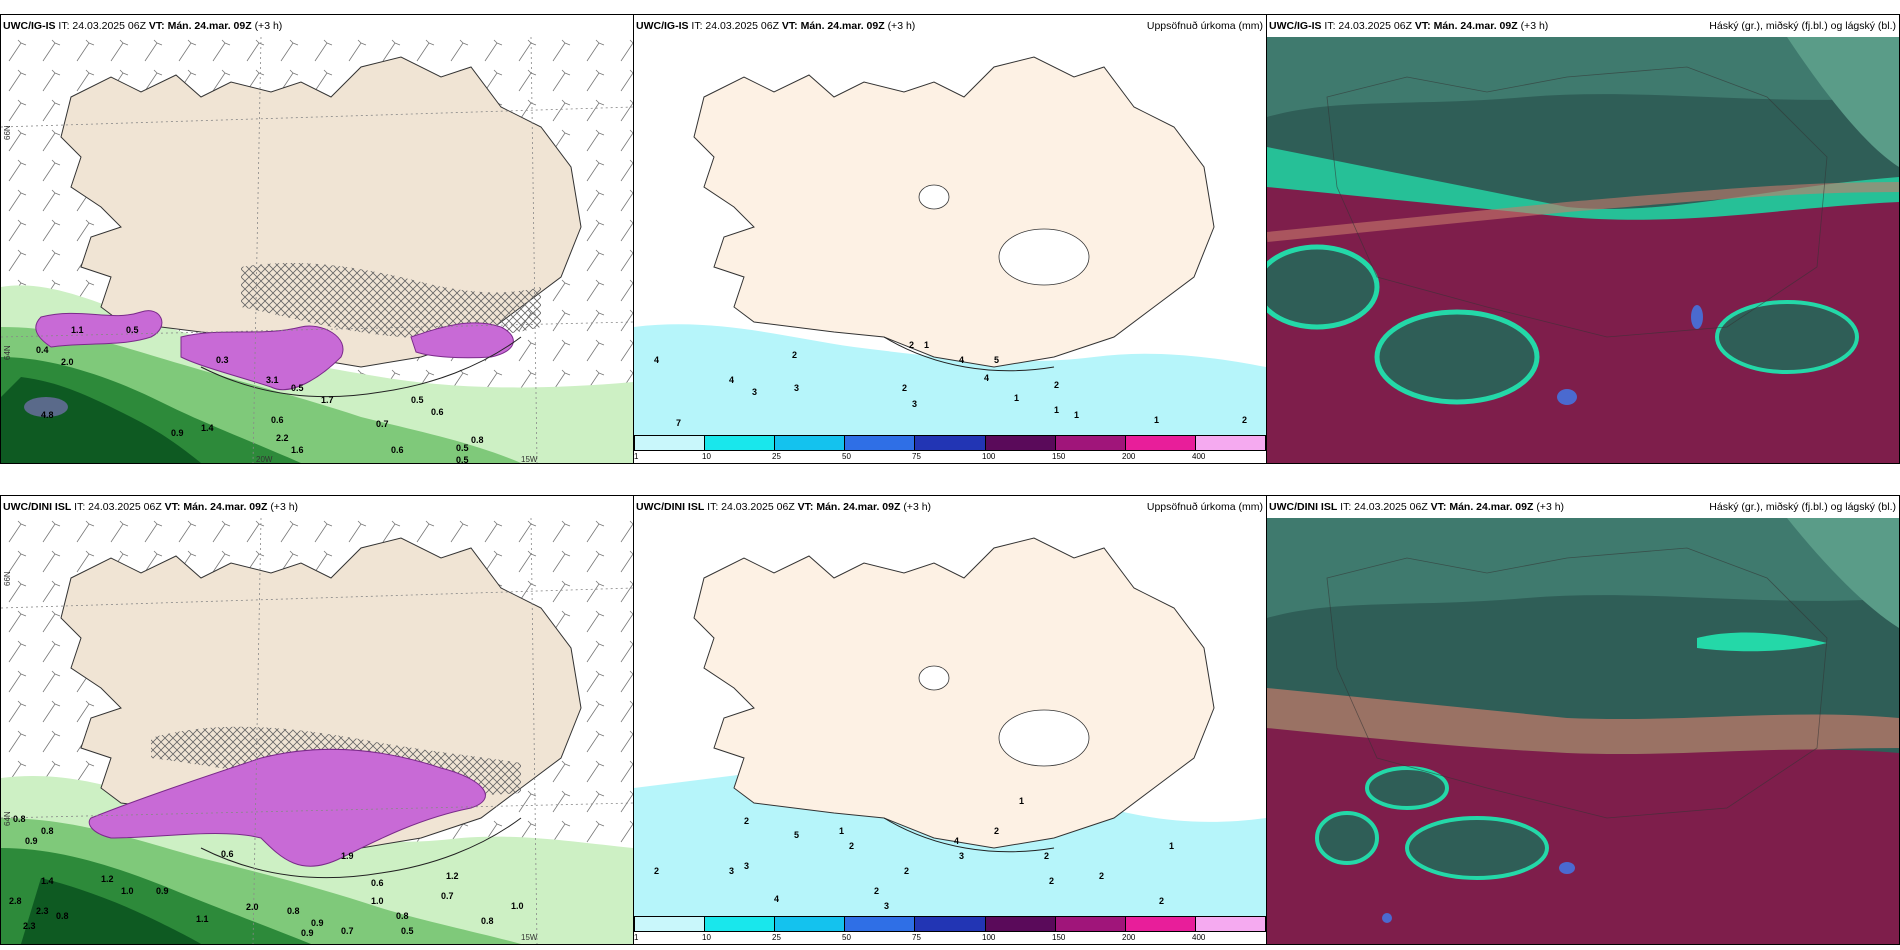 The height and width of the screenshot is (950, 1900). I want to click on colorbar-tick: 200, so click(1129, 937).